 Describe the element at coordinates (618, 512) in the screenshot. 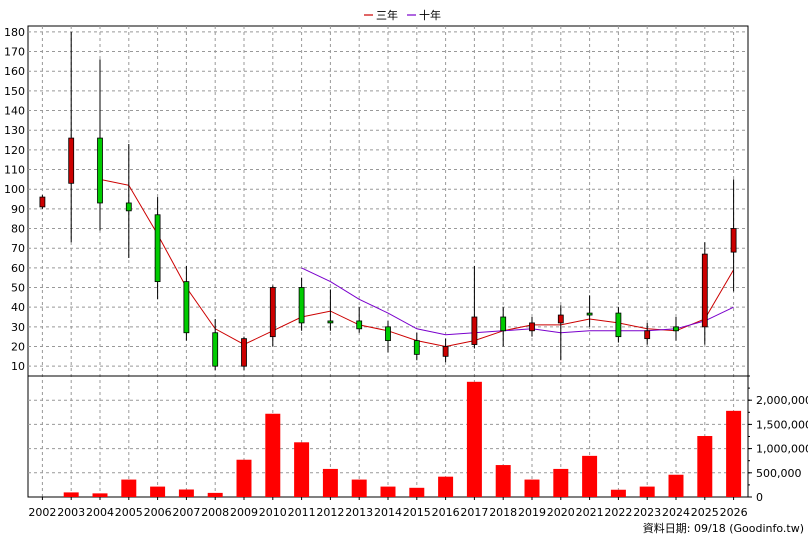

I see `x-tick-label: 2022` at that location.